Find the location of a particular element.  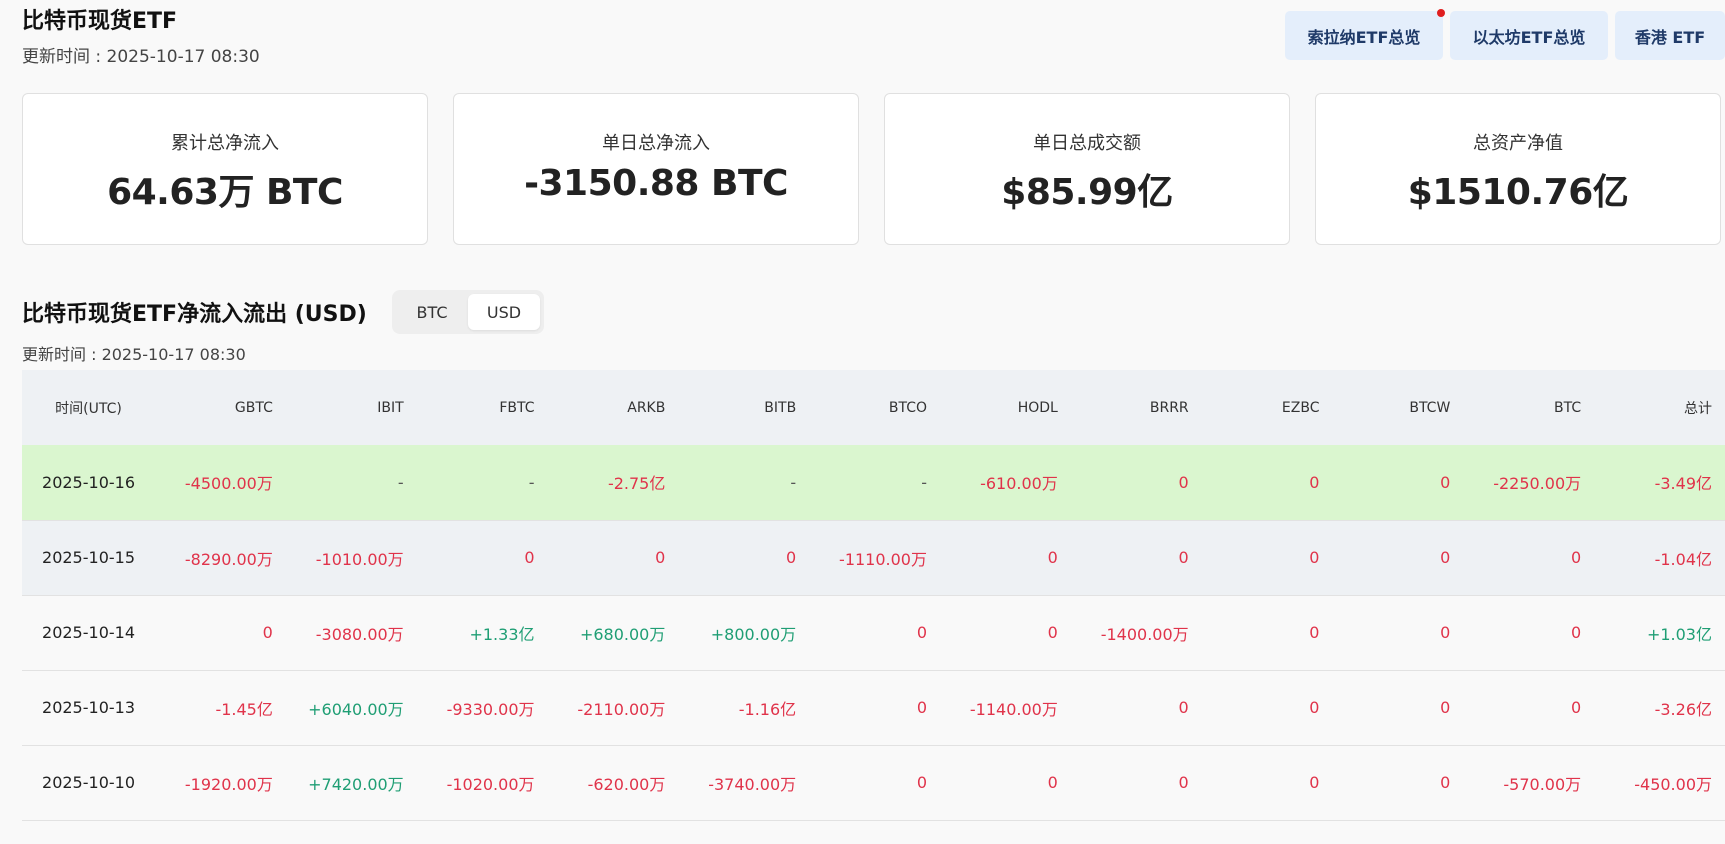

toggle-usd: USD is located at coordinates (504, 312).